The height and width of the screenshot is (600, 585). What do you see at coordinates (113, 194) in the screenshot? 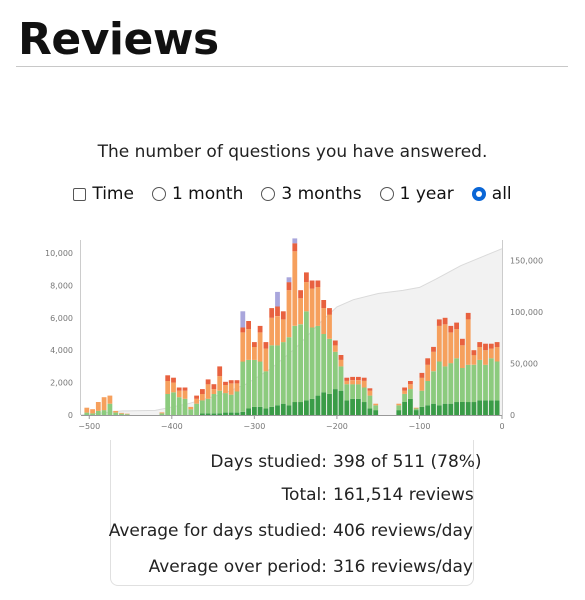
I see `time-checkbox-label: Time` at bounding box center [113, 194].